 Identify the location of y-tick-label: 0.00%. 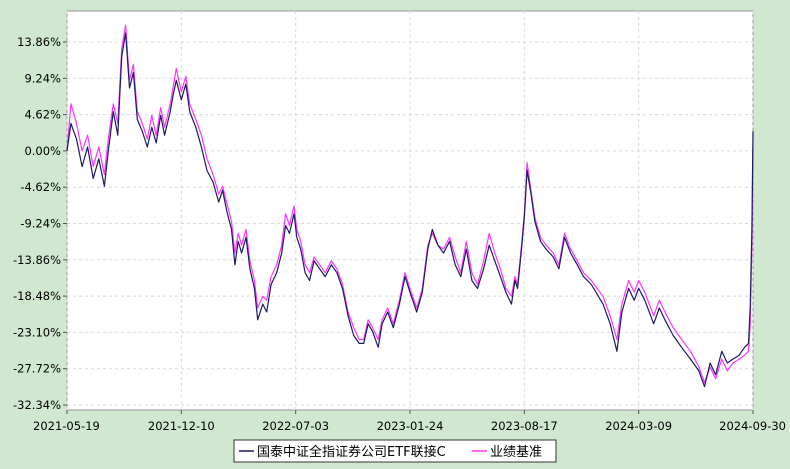
(42, 151).